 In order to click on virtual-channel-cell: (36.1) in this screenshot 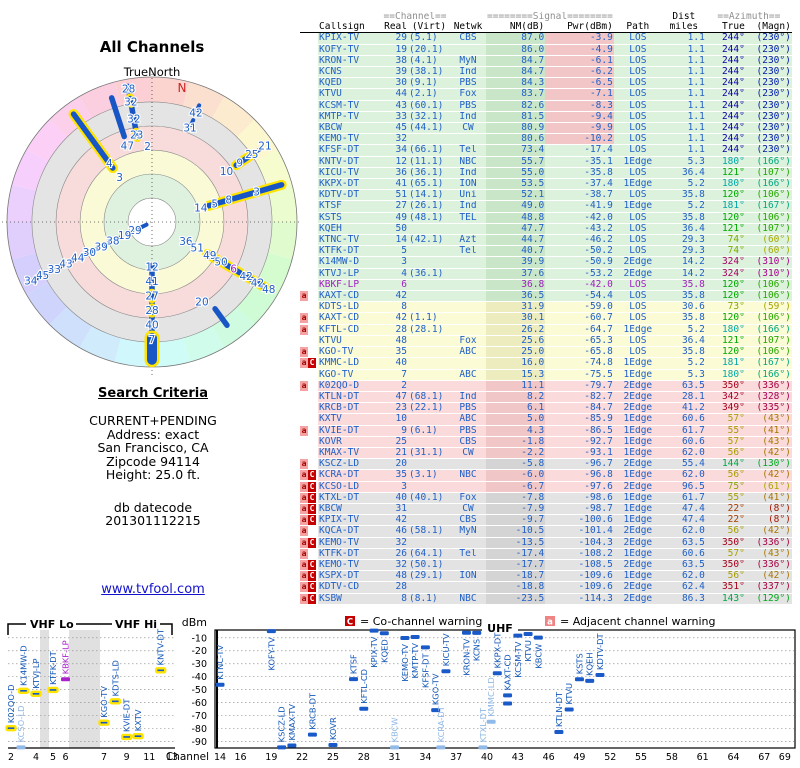, I will do `click(429, 173)`.